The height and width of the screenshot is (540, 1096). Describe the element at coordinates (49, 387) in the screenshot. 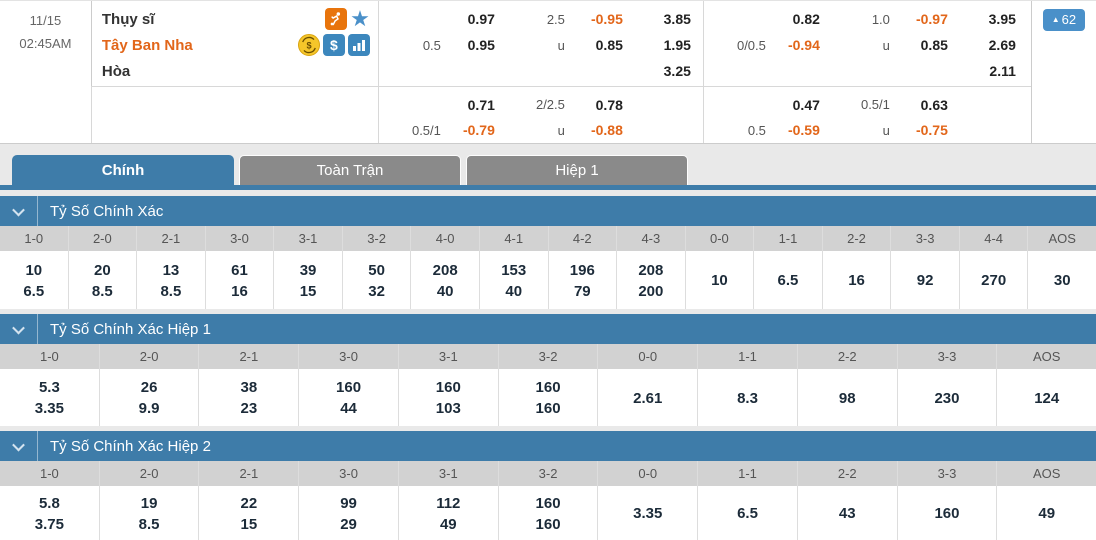

I see `score-odd-value: 5.3` at that location.